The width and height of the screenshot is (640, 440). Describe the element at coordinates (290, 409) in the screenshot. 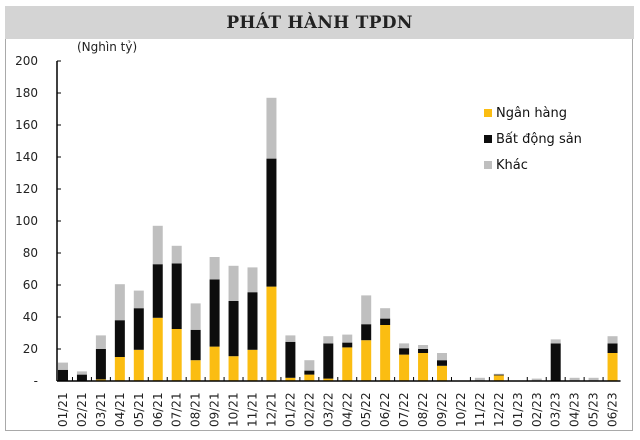

I see `x-tick-label: 01/22` at that location.